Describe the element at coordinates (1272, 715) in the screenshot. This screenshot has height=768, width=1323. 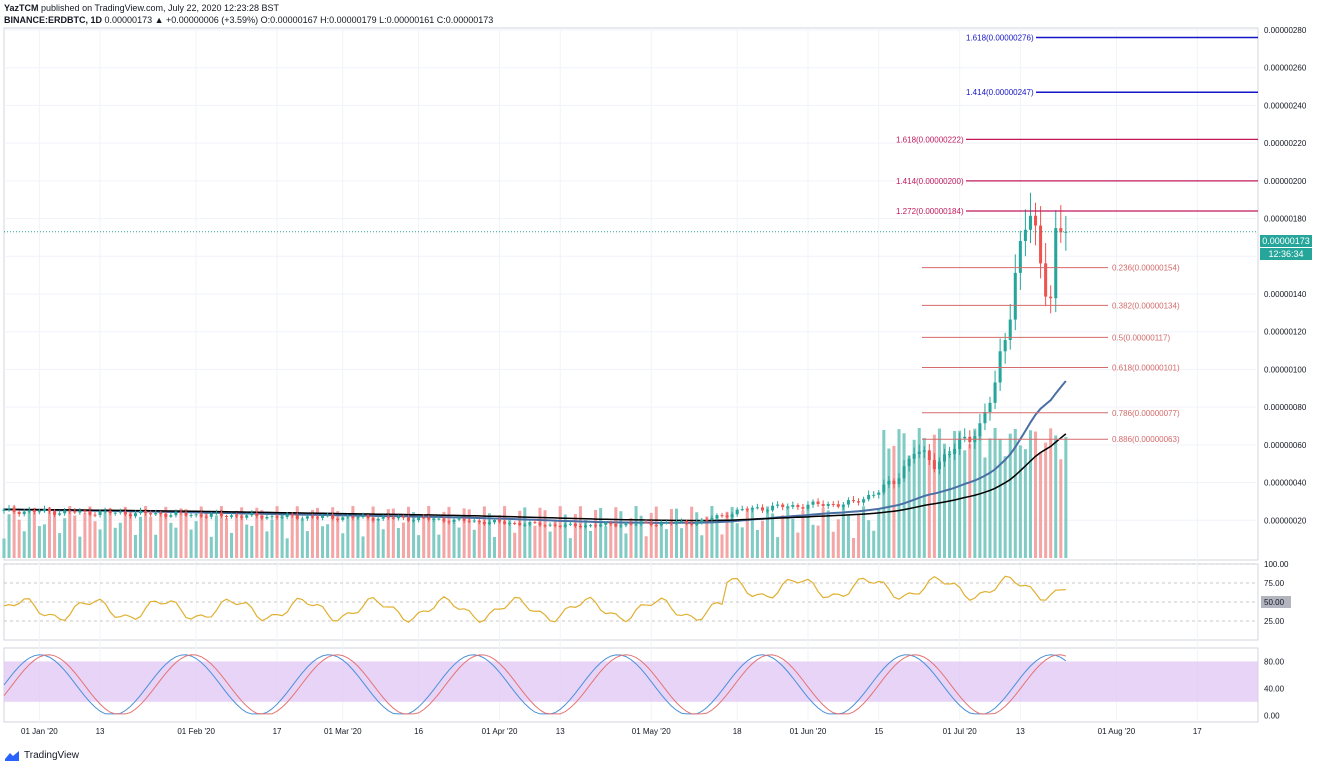
I see `stoch-rsi-tick-label: 0.00` at that location.